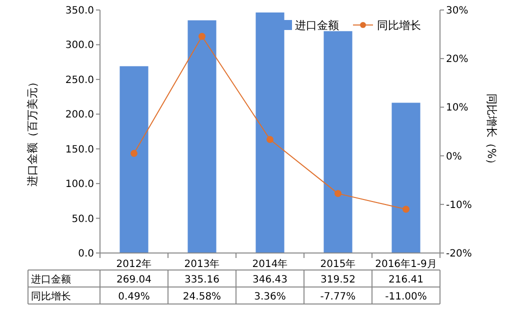 The width and height of the screenshot is (514, 334). I want to click on y-tick-label: 0.0, so click(86, 254).